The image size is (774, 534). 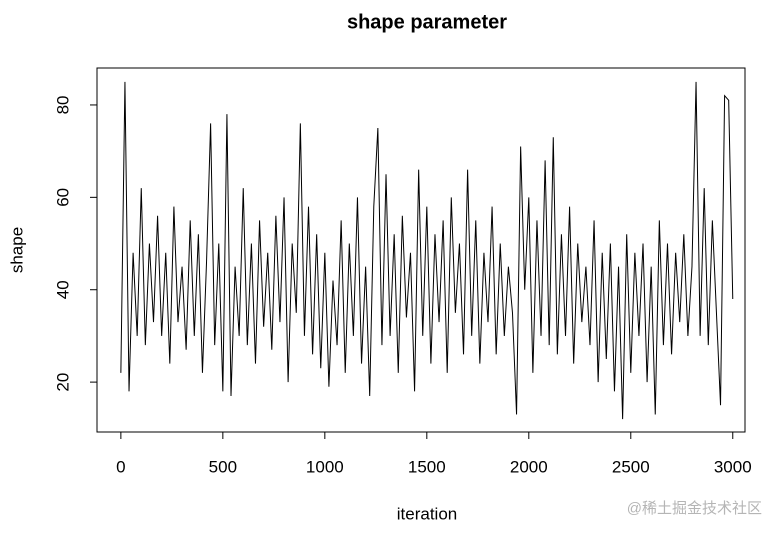 I want to click on x-tick-label: 0, so click(x=120, y=466).